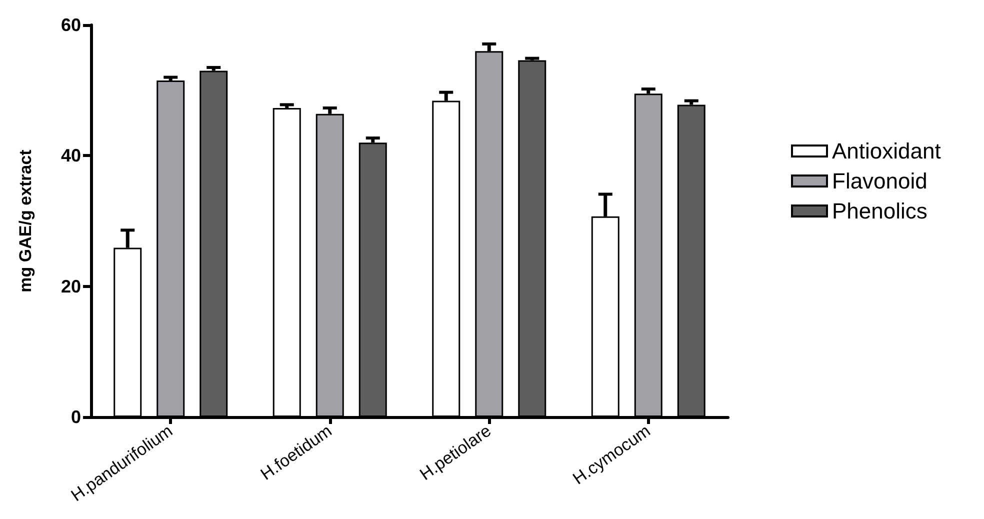 The height and width of the screenshot is (519, 984). Describe the element at coordinates (70, 156) in the screenshot. I see `y-tick-label: 40` at that location.